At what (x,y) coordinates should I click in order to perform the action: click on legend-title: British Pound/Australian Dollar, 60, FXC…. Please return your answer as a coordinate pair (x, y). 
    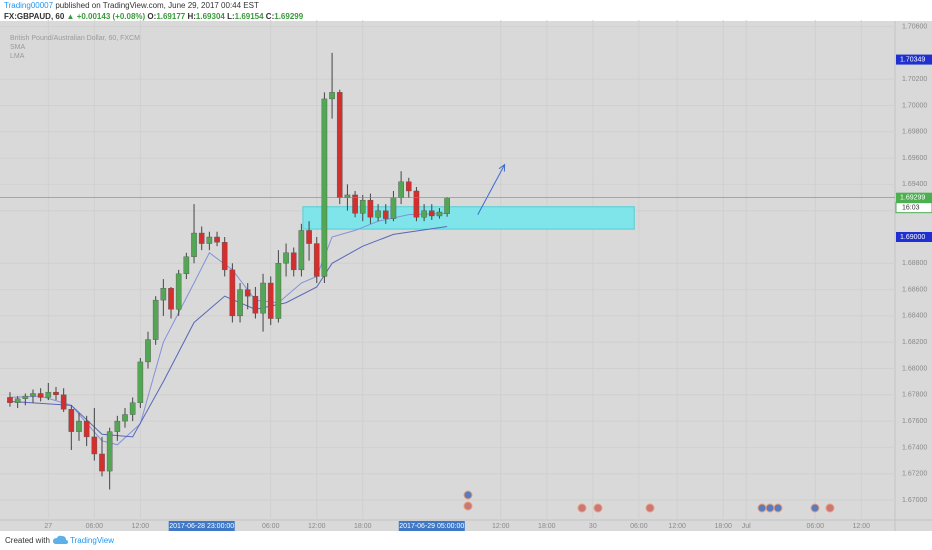
    Looking at the image, I should click on (75, 38).